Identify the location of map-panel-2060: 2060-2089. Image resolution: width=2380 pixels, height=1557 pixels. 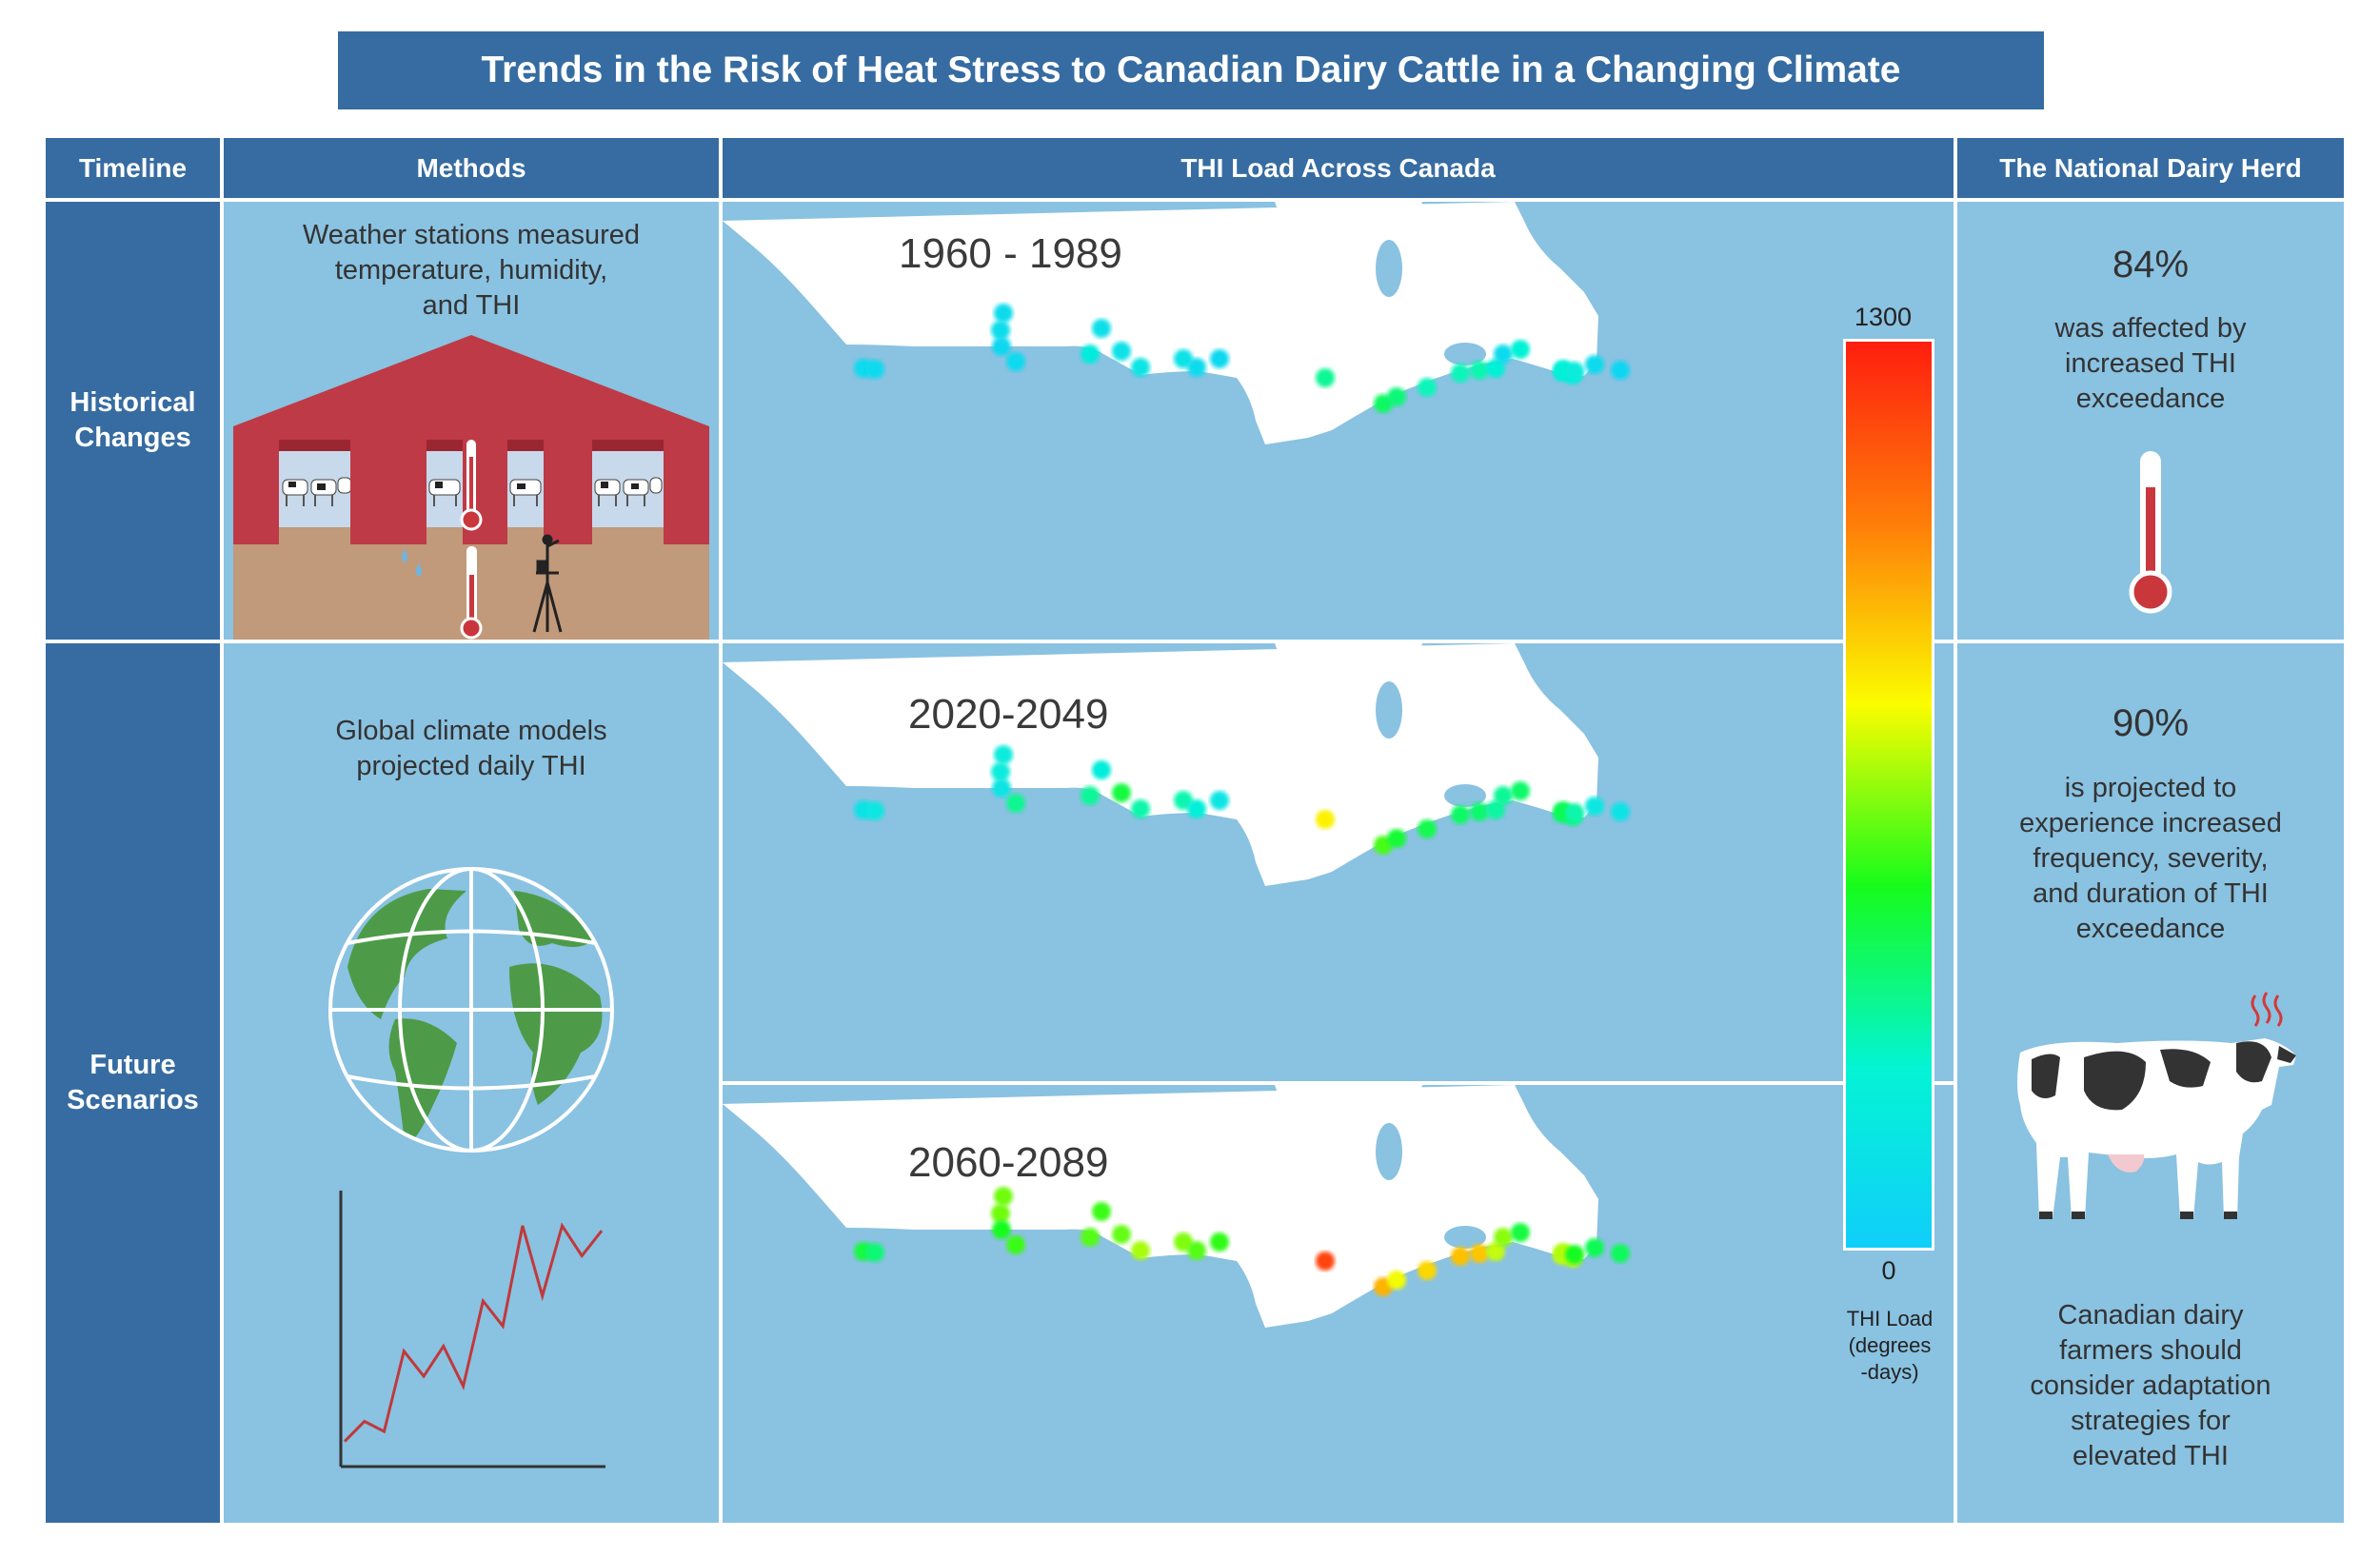
(1338, 1304).